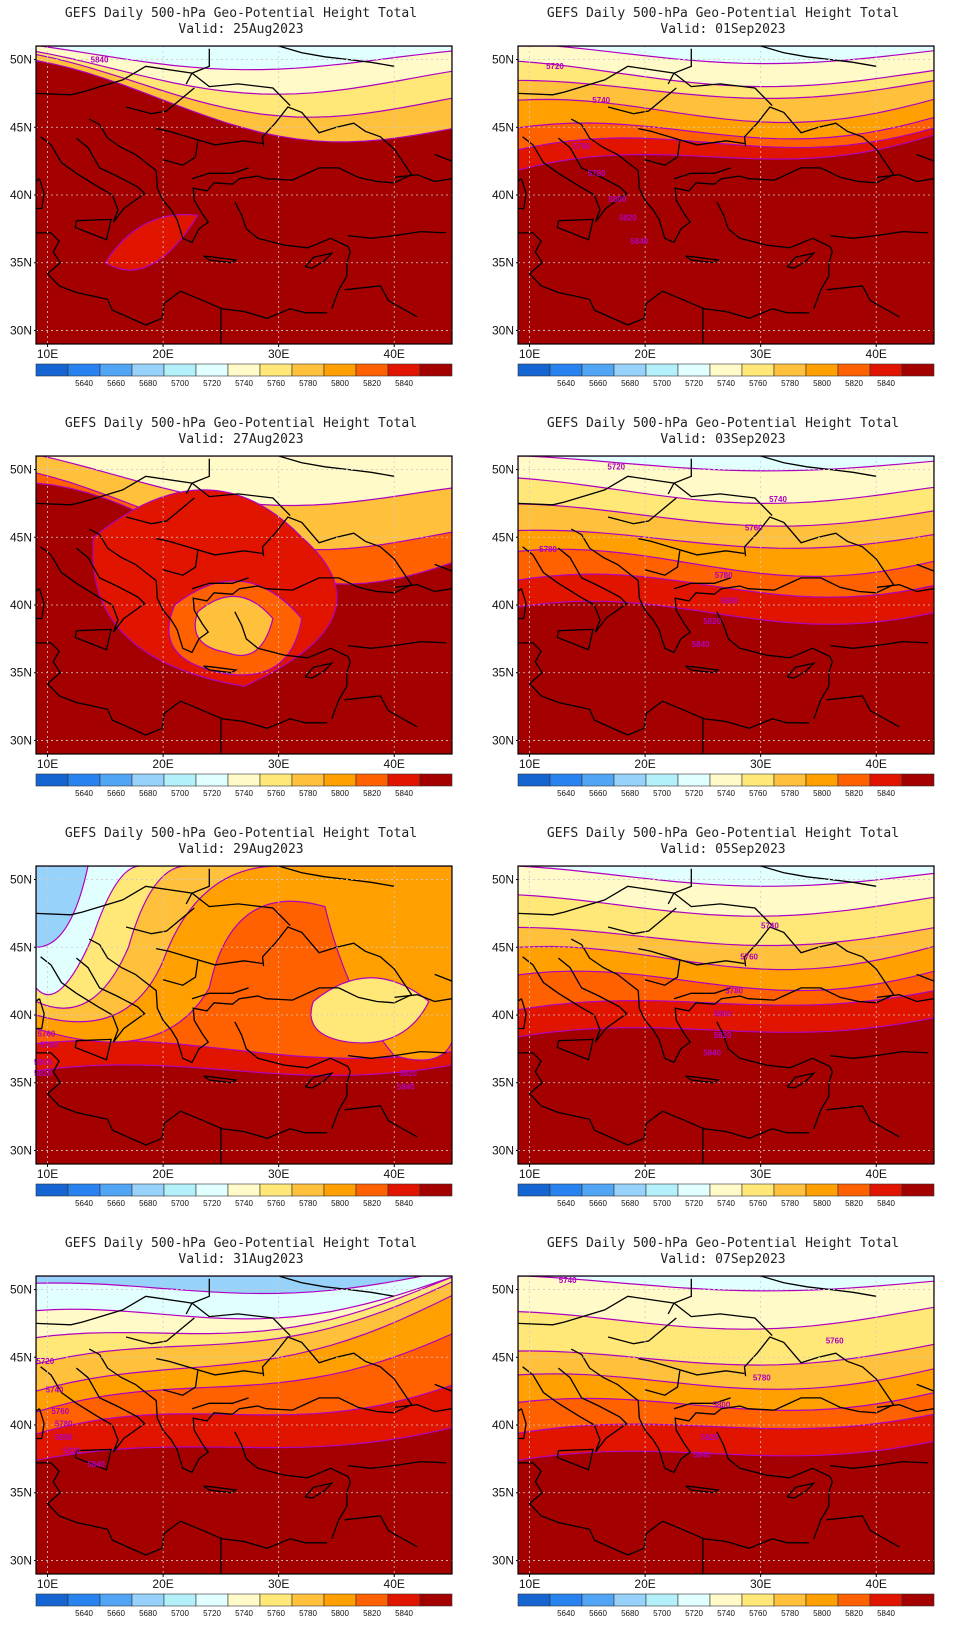 The height and width of the screenshot is (1640, 964). What do you see at coordinates (84, 383) in the screenshot?
I see `colorbar-level-label: 5640` at bounding box center [84, 383].